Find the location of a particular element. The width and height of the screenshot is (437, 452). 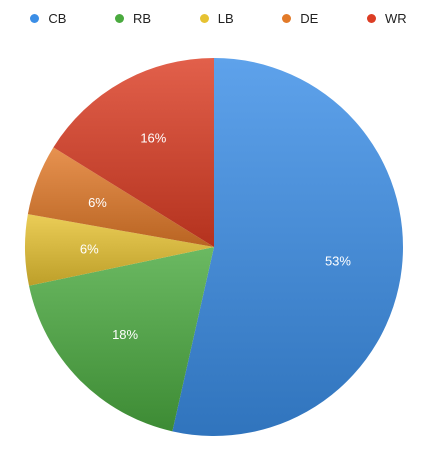

legend-item-de: DE is located at coordinates (300, 18).